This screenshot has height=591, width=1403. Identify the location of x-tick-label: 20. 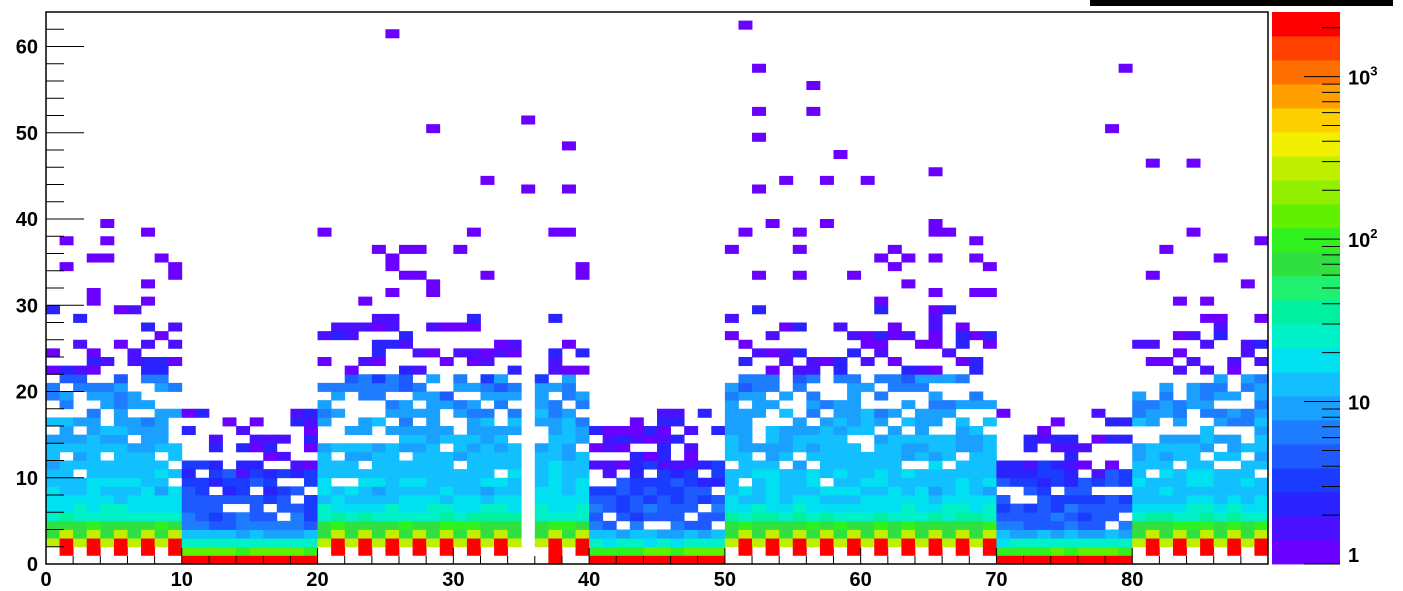
(317, 580).